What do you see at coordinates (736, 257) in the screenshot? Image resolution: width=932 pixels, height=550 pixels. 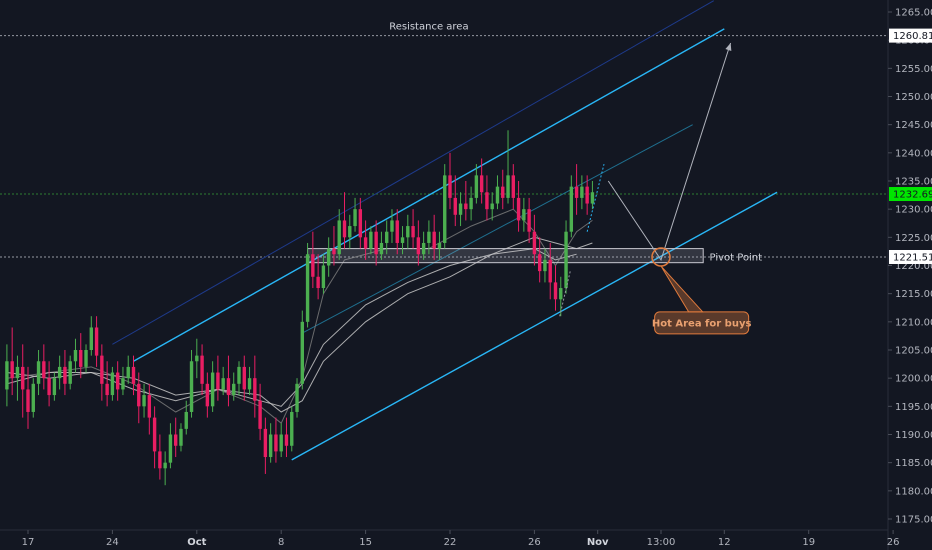 I see `pivot-point-label: Pivot Point` at bounding box center [736, 257].